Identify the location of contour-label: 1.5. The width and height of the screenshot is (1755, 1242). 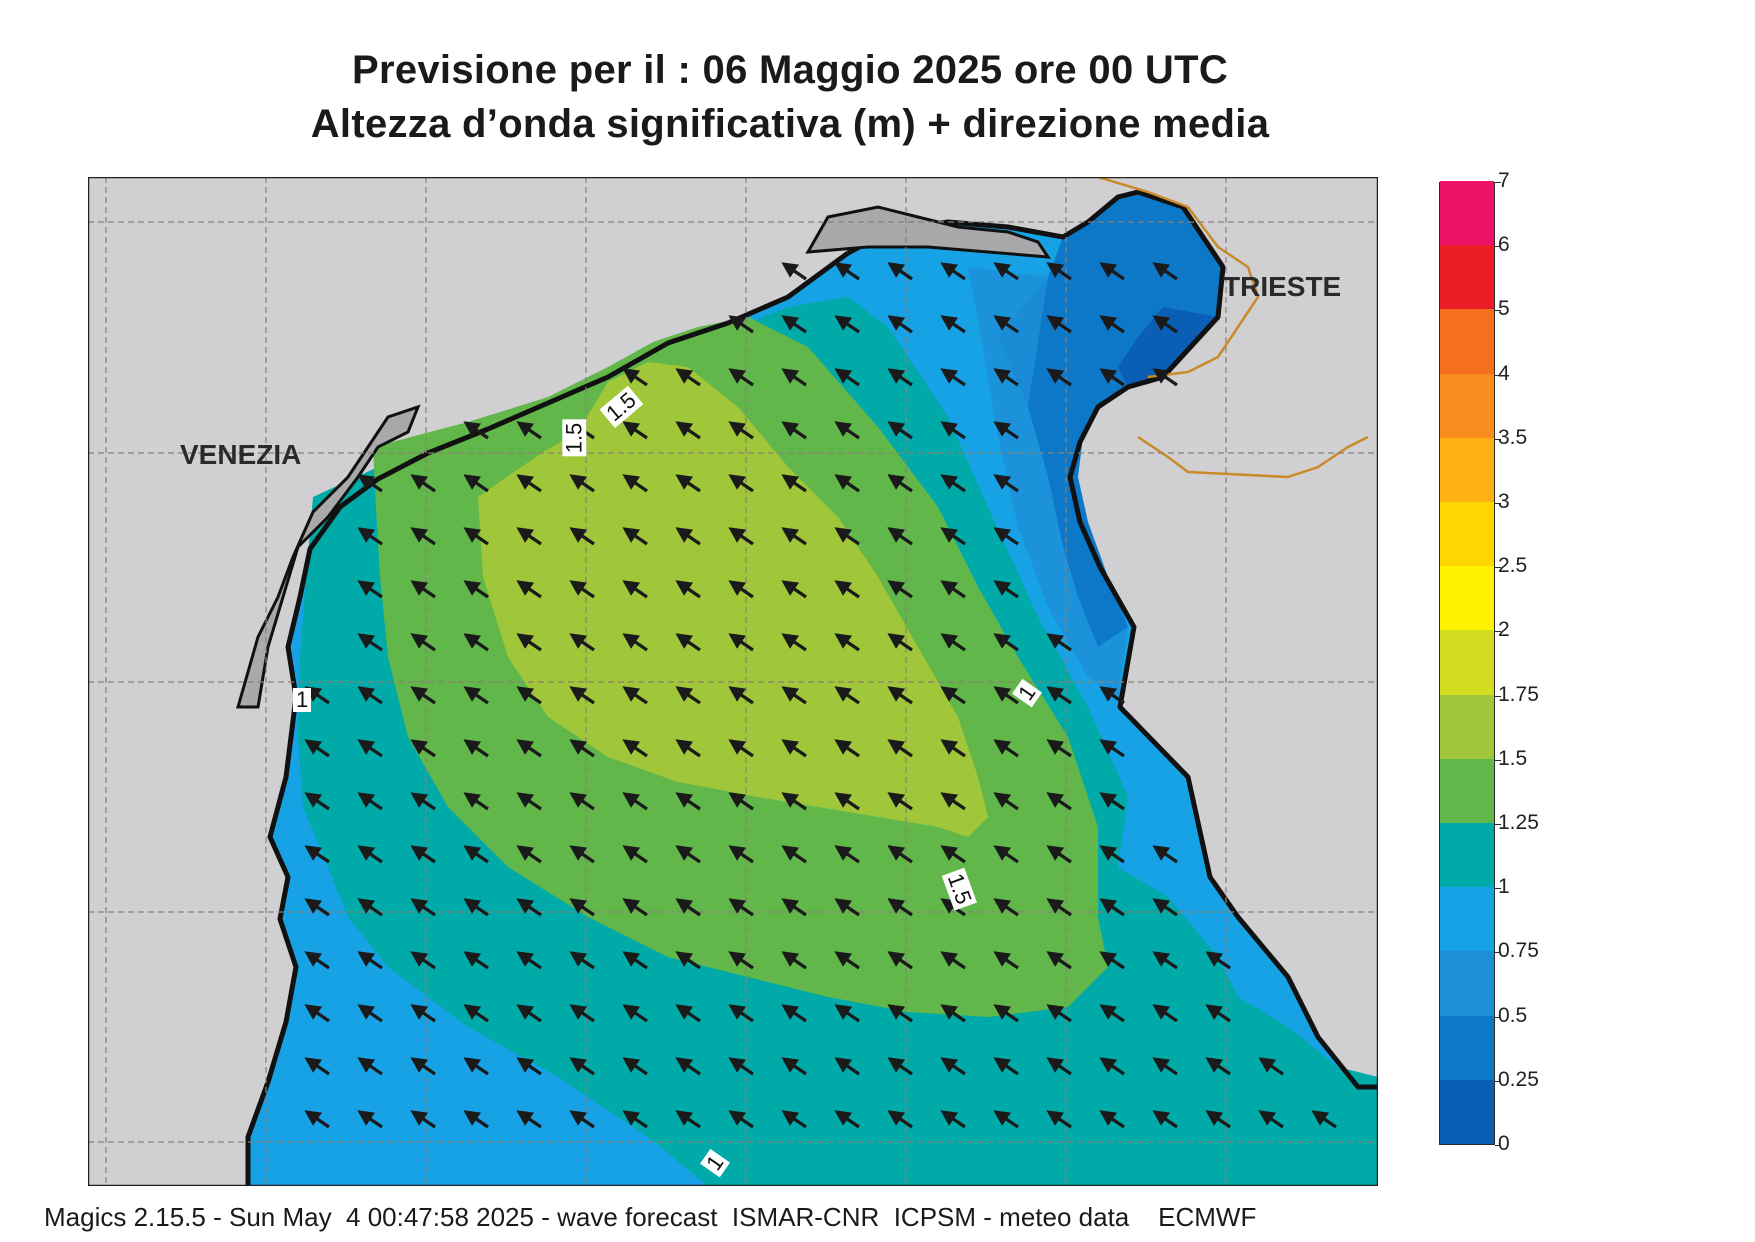
(574, 438).